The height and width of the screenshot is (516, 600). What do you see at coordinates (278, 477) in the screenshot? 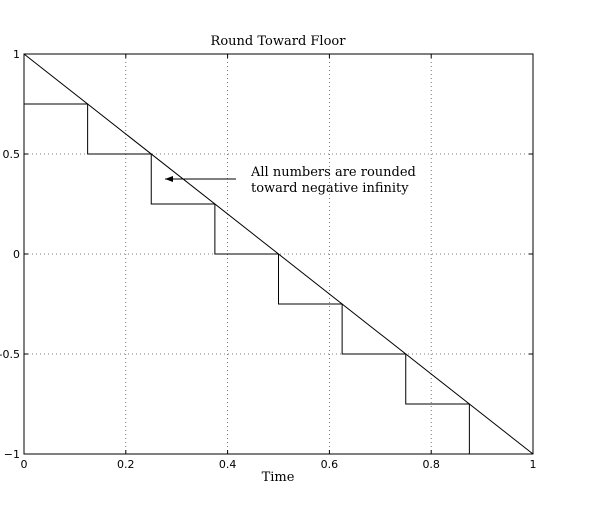
I see `x-axis-label: Time` at bounding box center [278, 477].